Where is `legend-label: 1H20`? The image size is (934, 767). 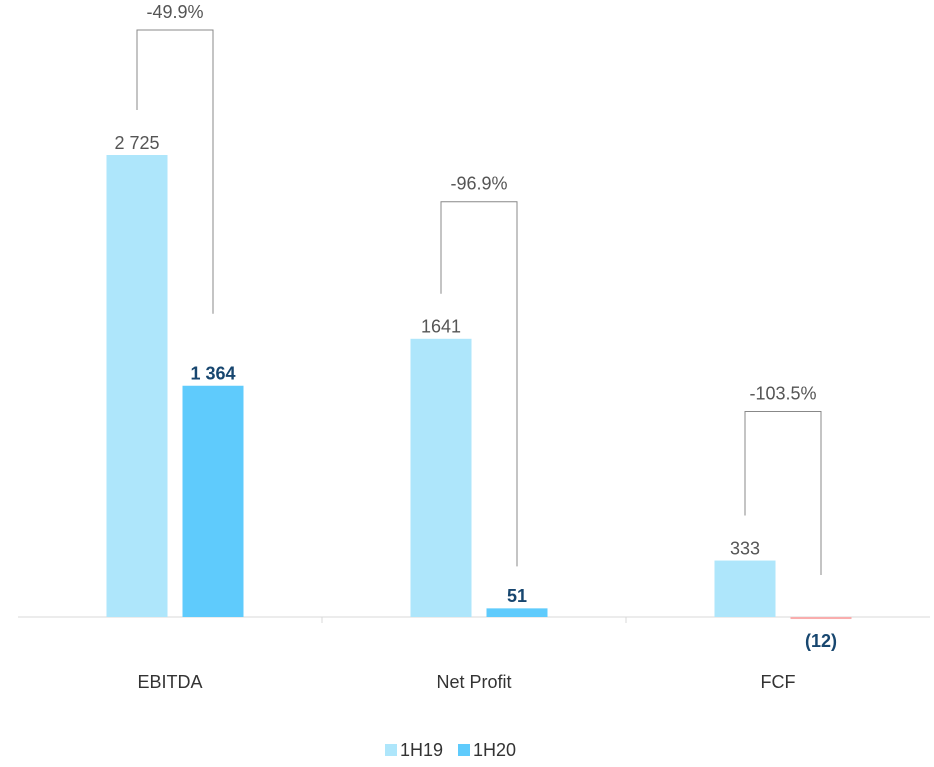
legend-label: 1H20 is located at coordinates (494, 750).